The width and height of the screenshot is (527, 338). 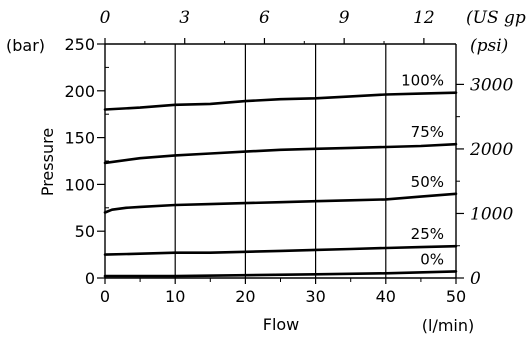 I want to click on series-label-100pct: 100%, so click(x=422, y=81).